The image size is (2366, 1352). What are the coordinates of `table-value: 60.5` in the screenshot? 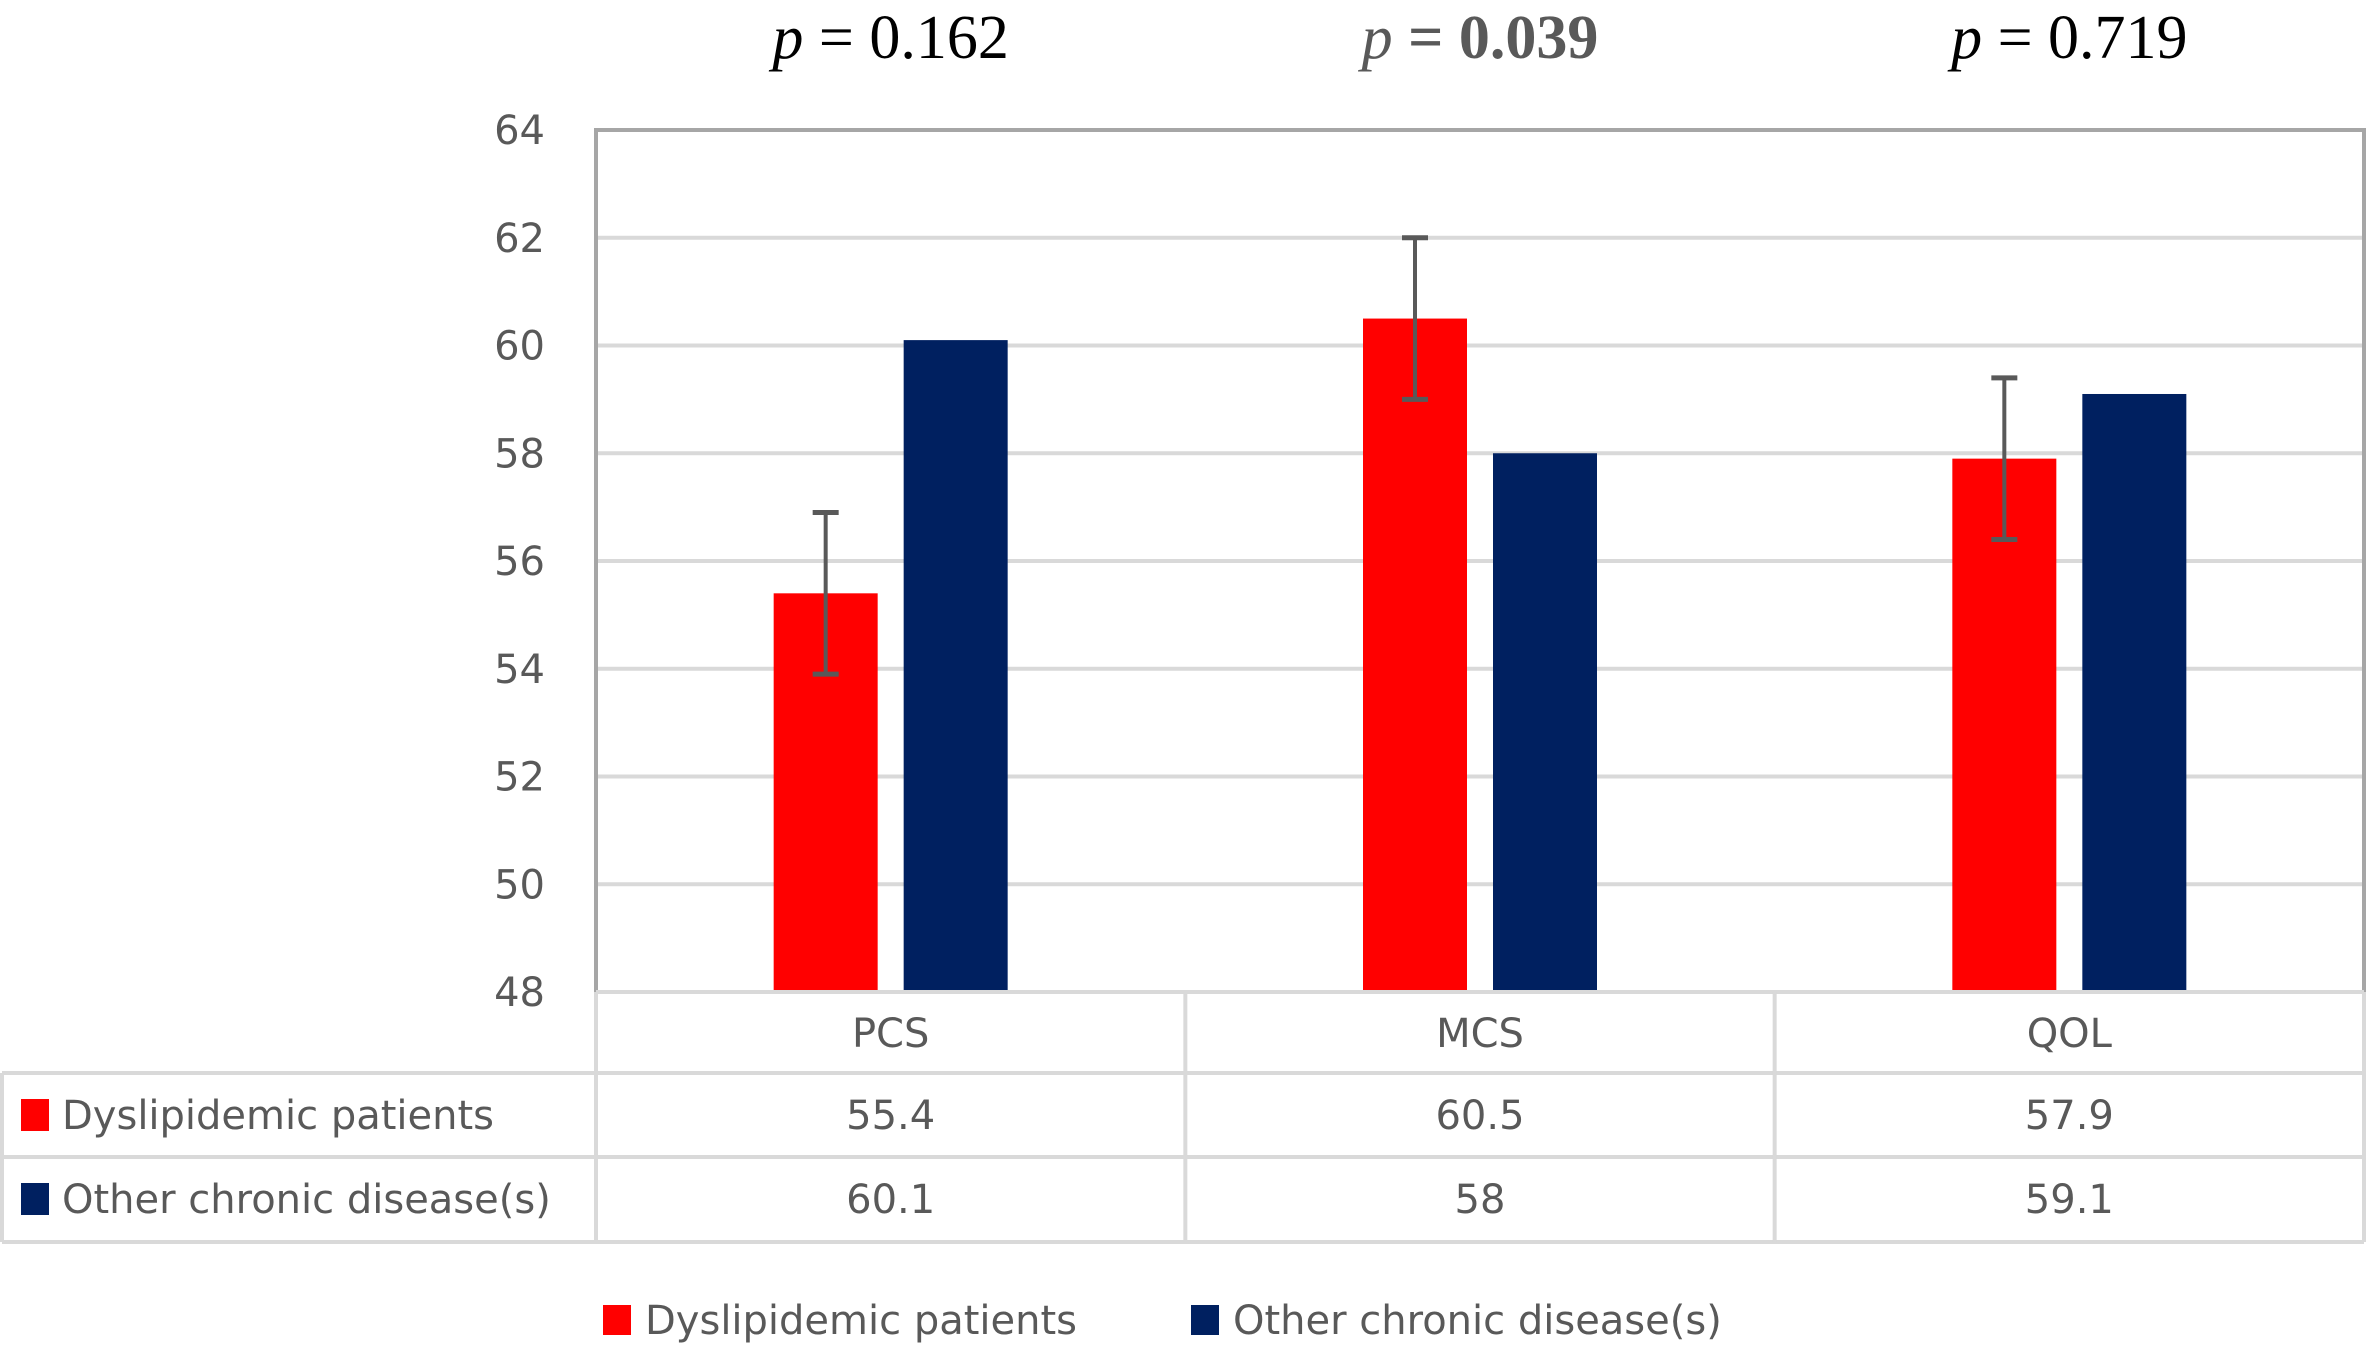 It's located at (1479, 1116).